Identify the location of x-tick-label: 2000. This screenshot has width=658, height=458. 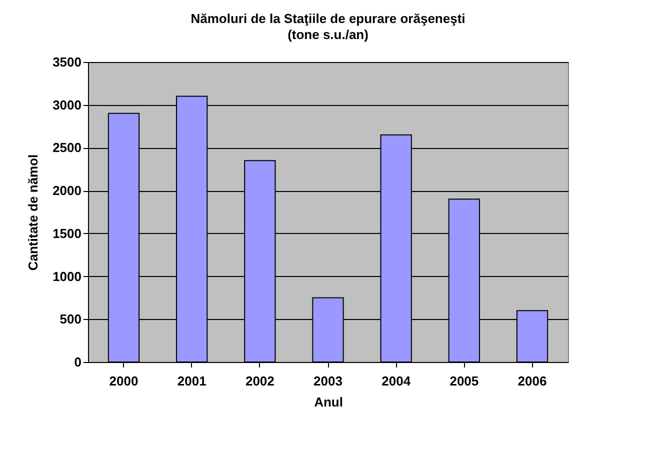
(123, 381).